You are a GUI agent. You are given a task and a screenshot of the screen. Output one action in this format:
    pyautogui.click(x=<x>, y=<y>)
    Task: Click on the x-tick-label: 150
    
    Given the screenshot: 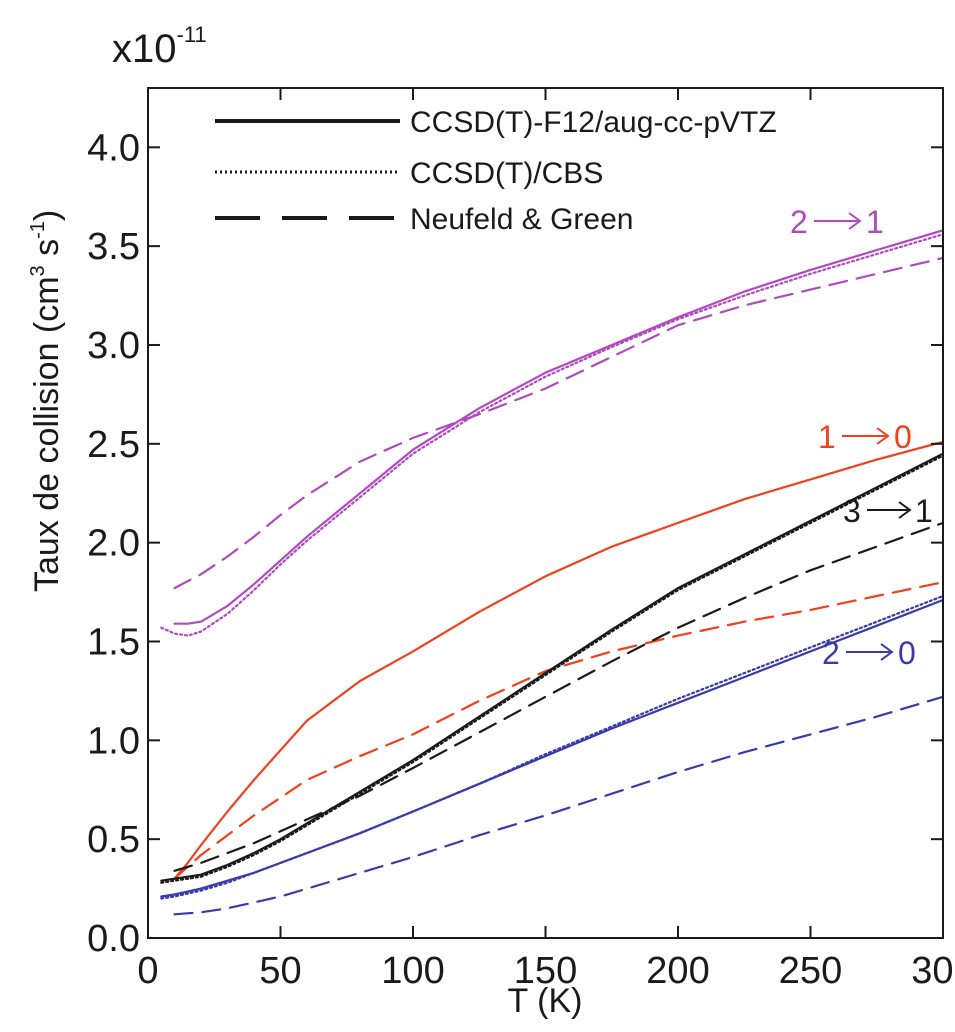 What is the action you would take?
    pyautogui.click(x=545, y=971)
    